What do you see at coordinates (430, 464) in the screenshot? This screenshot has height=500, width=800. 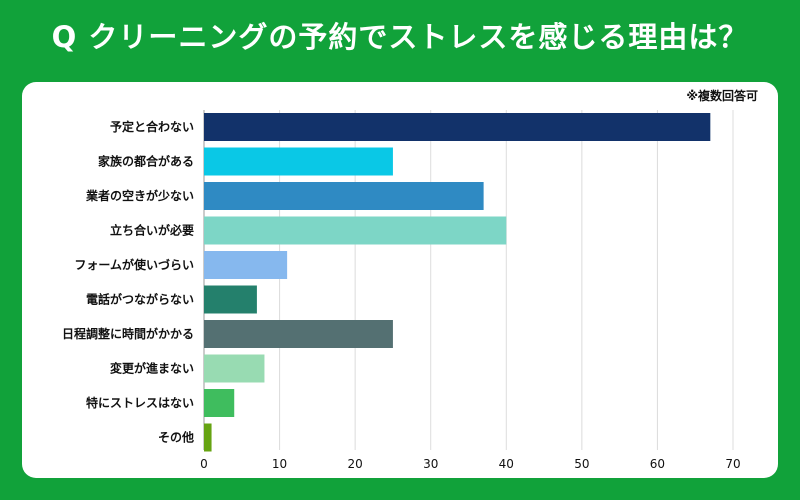 I see `x-tick-label-30: 30` at bounding box center [430, 464].